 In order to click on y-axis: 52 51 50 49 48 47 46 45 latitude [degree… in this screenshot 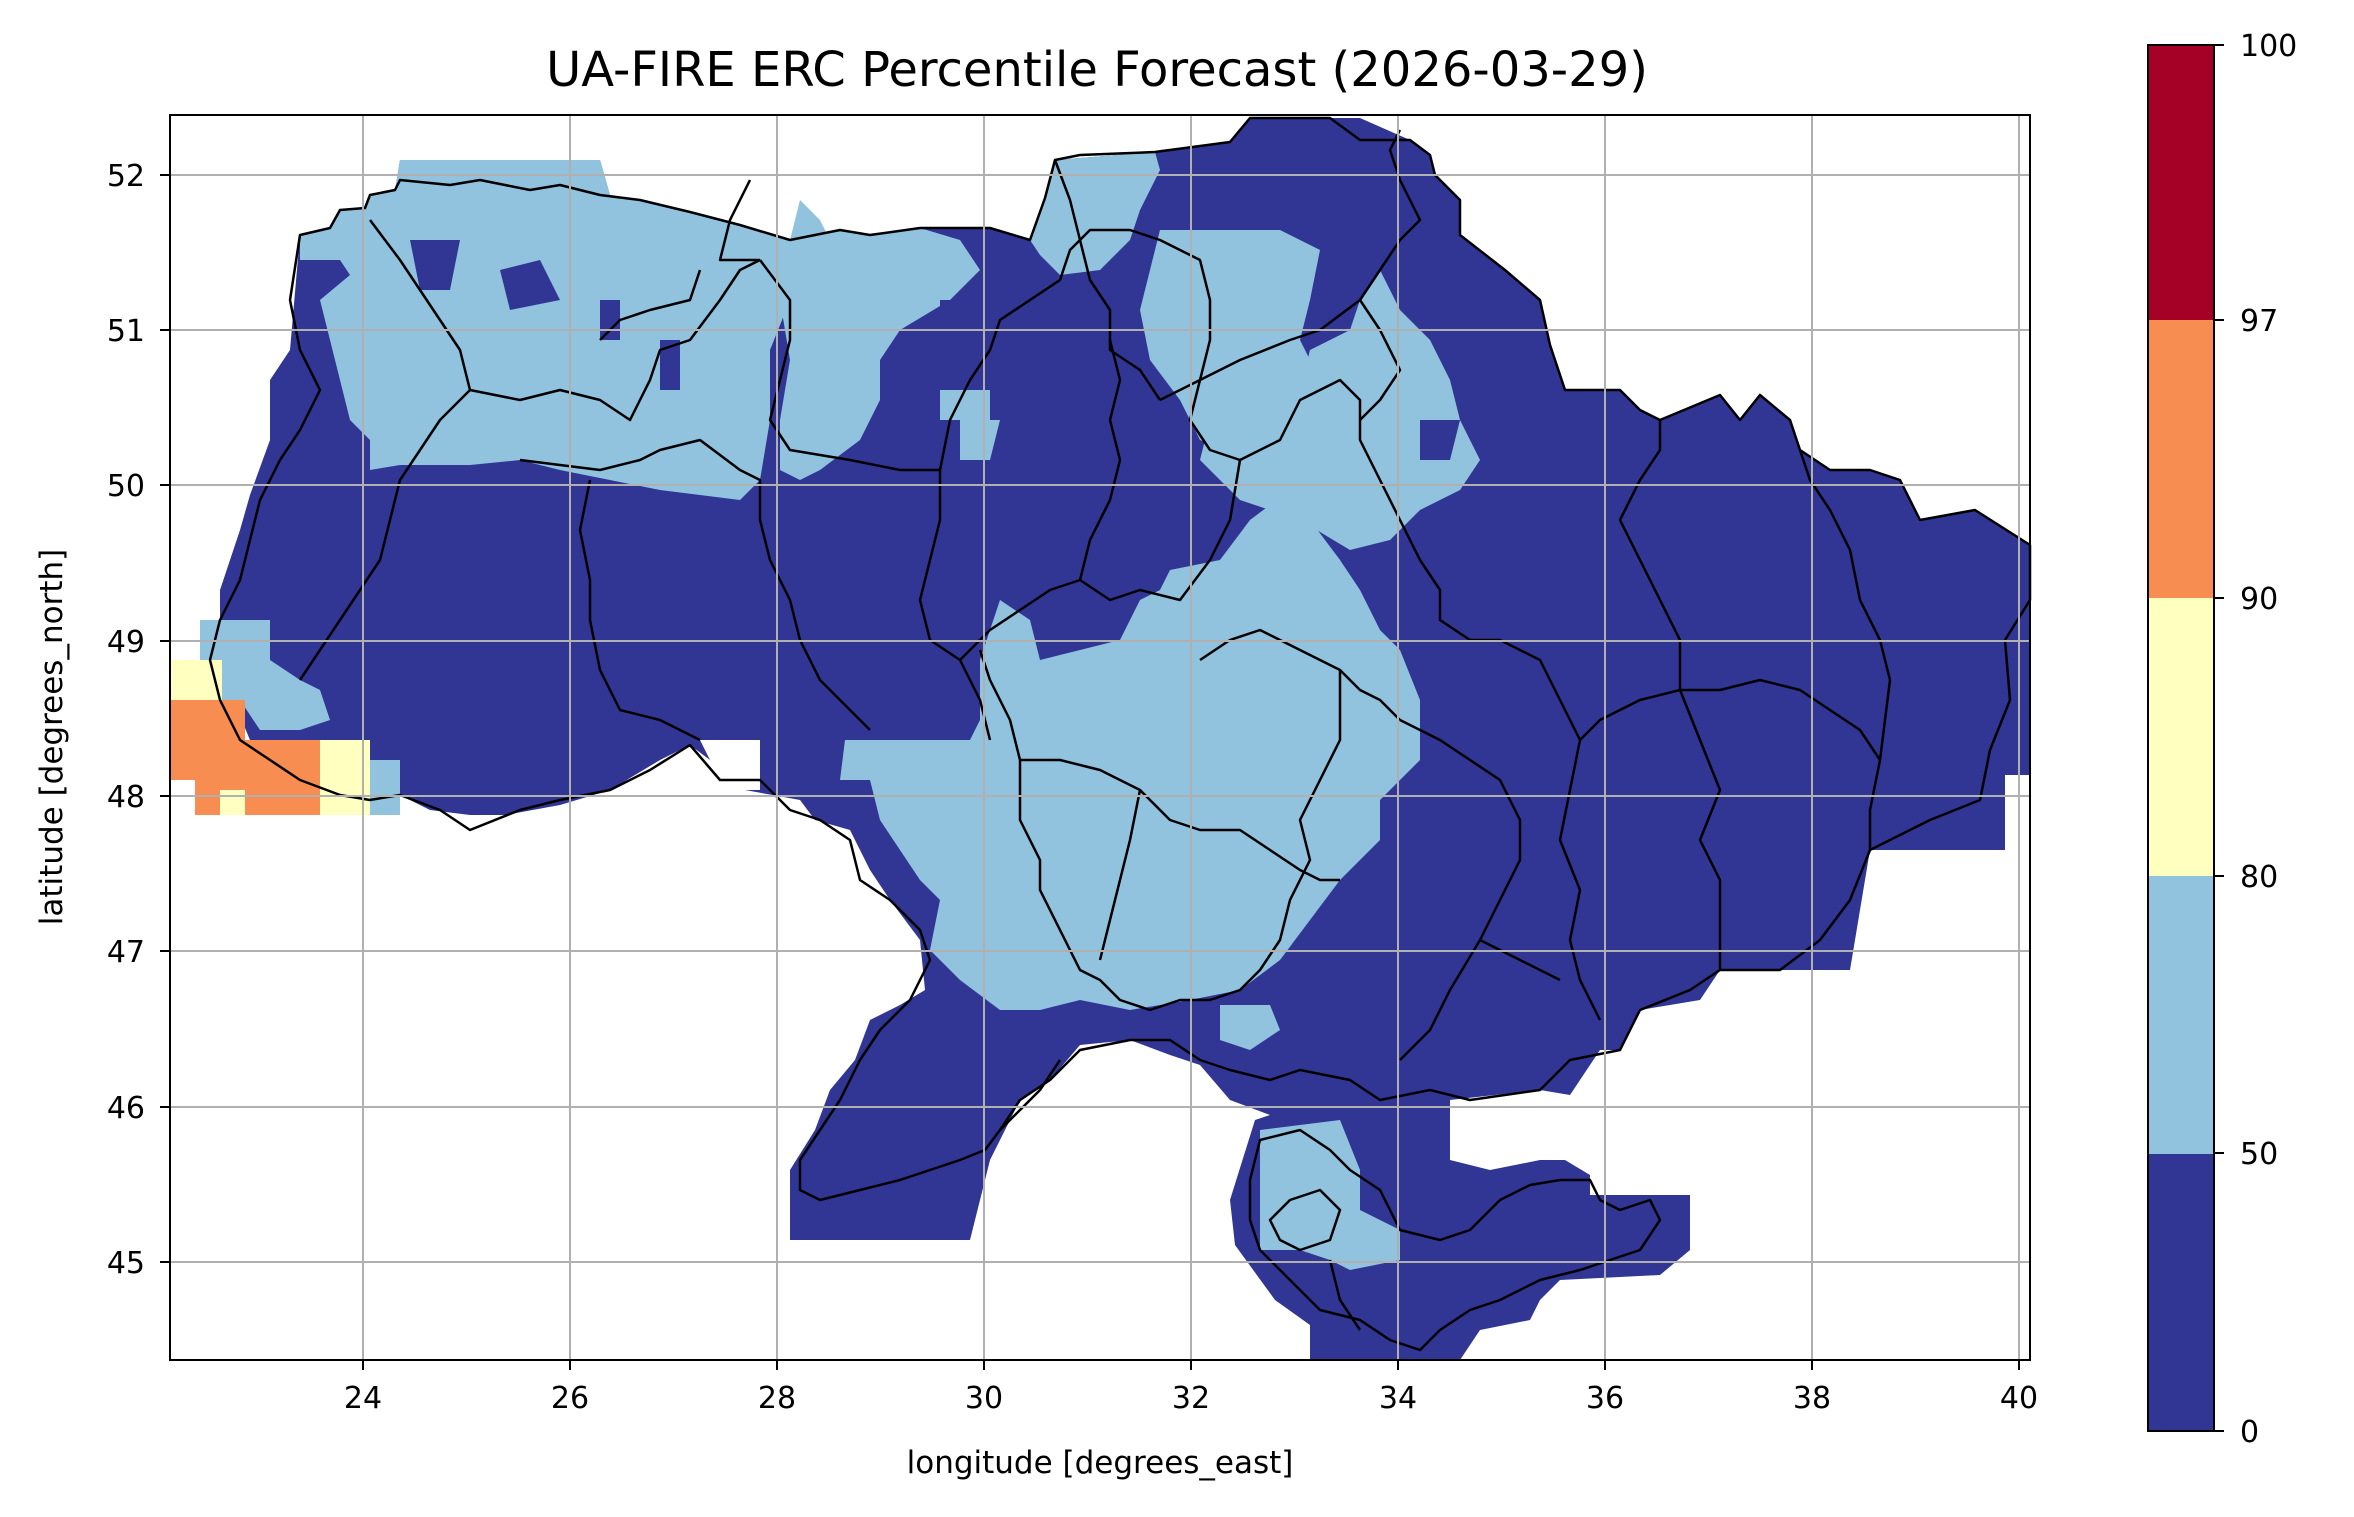, I will do `click(102, 720)`.